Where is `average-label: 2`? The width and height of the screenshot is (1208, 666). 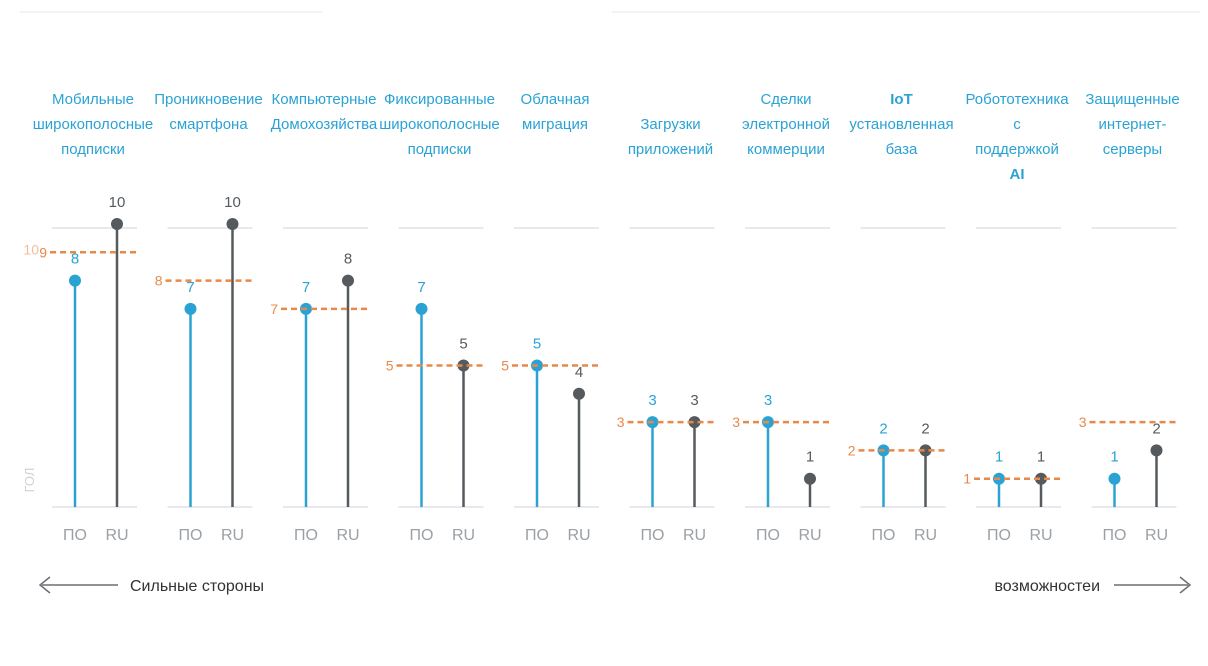
average-label: 2 is located at coordinates (852, 450).